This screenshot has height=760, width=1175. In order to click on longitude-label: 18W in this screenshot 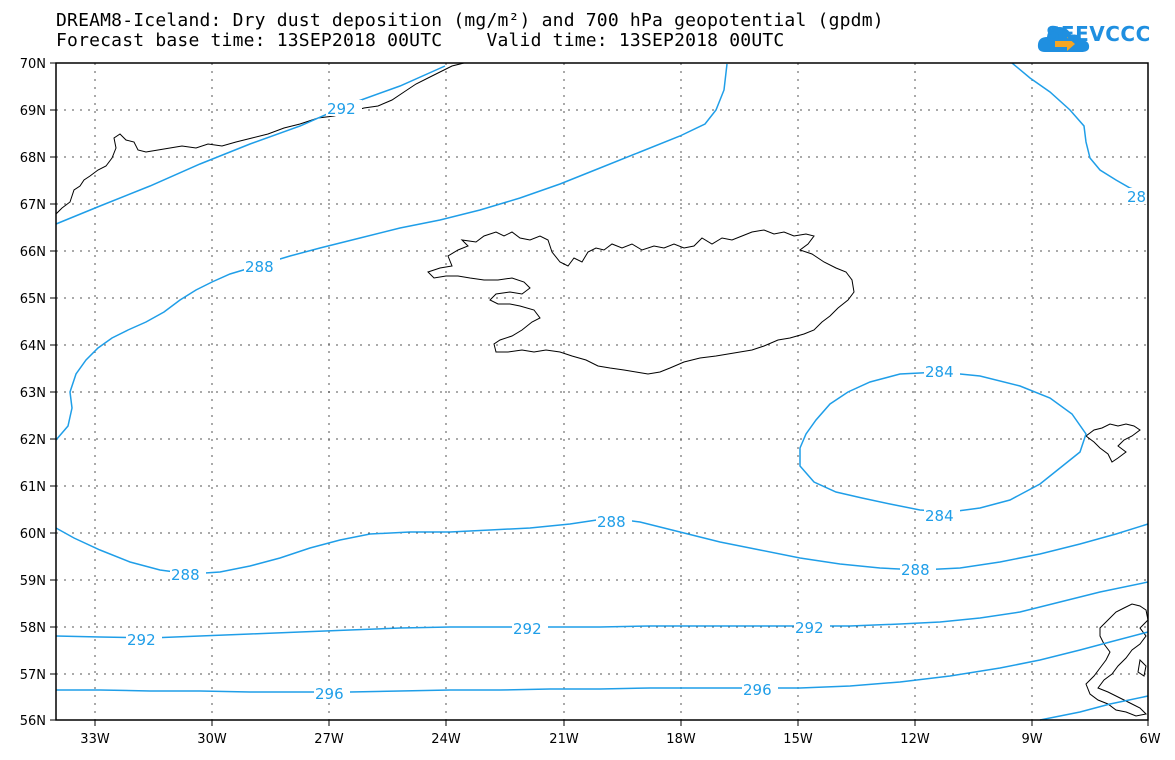, I will do `click(681, 739)`.